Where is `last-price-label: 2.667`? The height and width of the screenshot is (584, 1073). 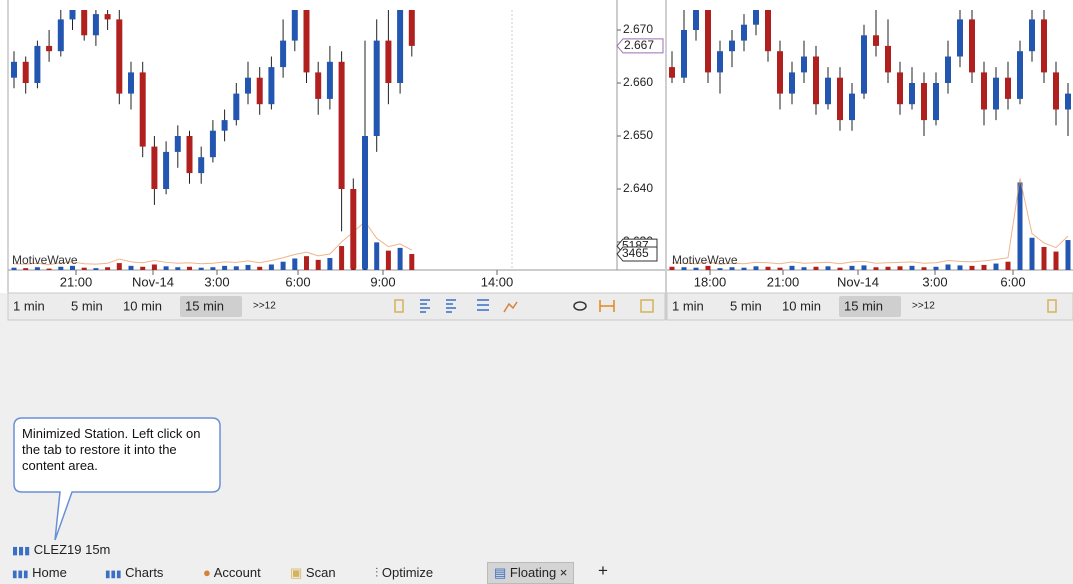 last-price-label: 2.667 is located at coordinates (639, 45).